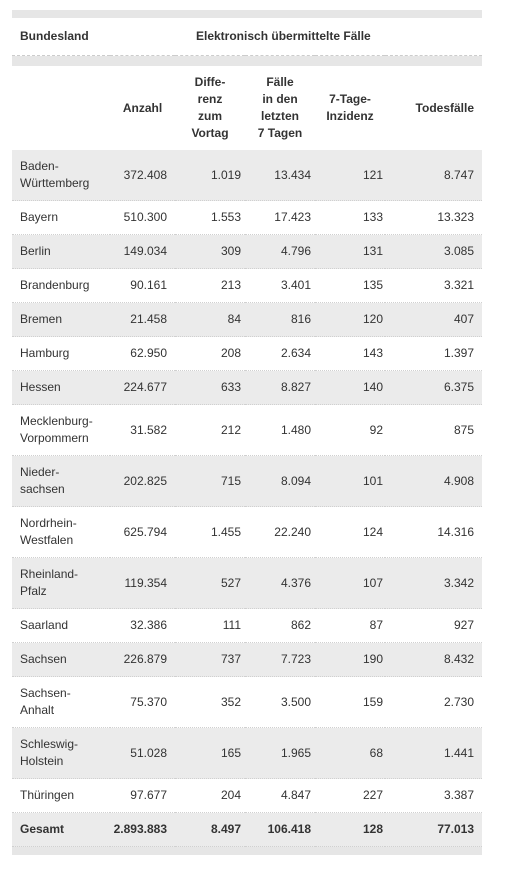  I want to click on cell: 17.423, so click(280, 217).